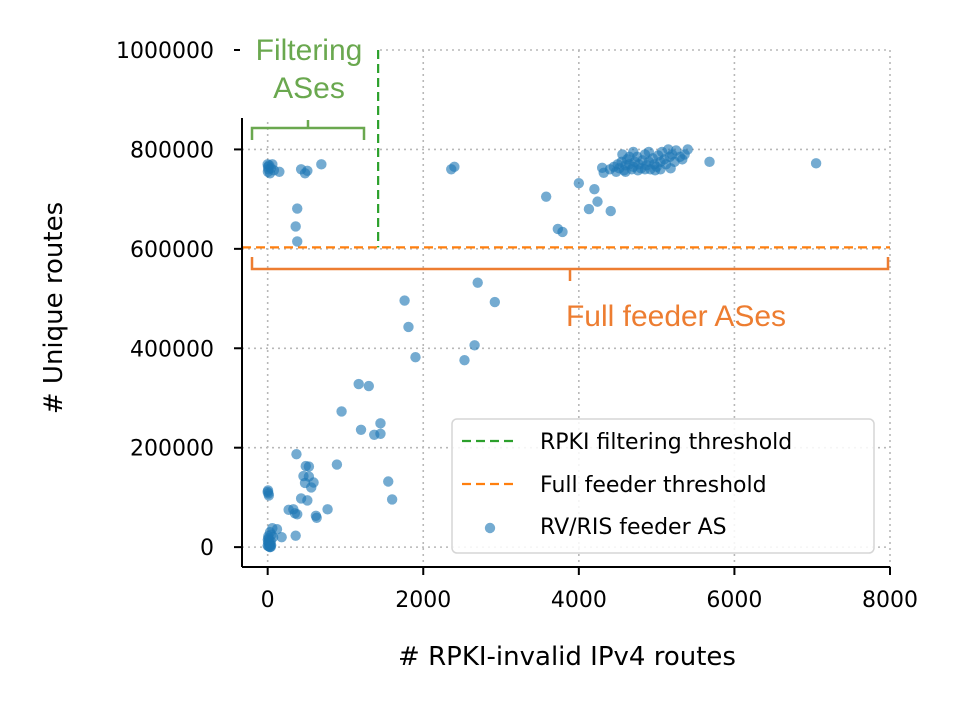 The width and height of the screenshot is (962, 710). What do you see at coordinates (653, 485) in the screenshot?
I see `legend-label: Full feeder threshold` at bounding box center [653, 485].